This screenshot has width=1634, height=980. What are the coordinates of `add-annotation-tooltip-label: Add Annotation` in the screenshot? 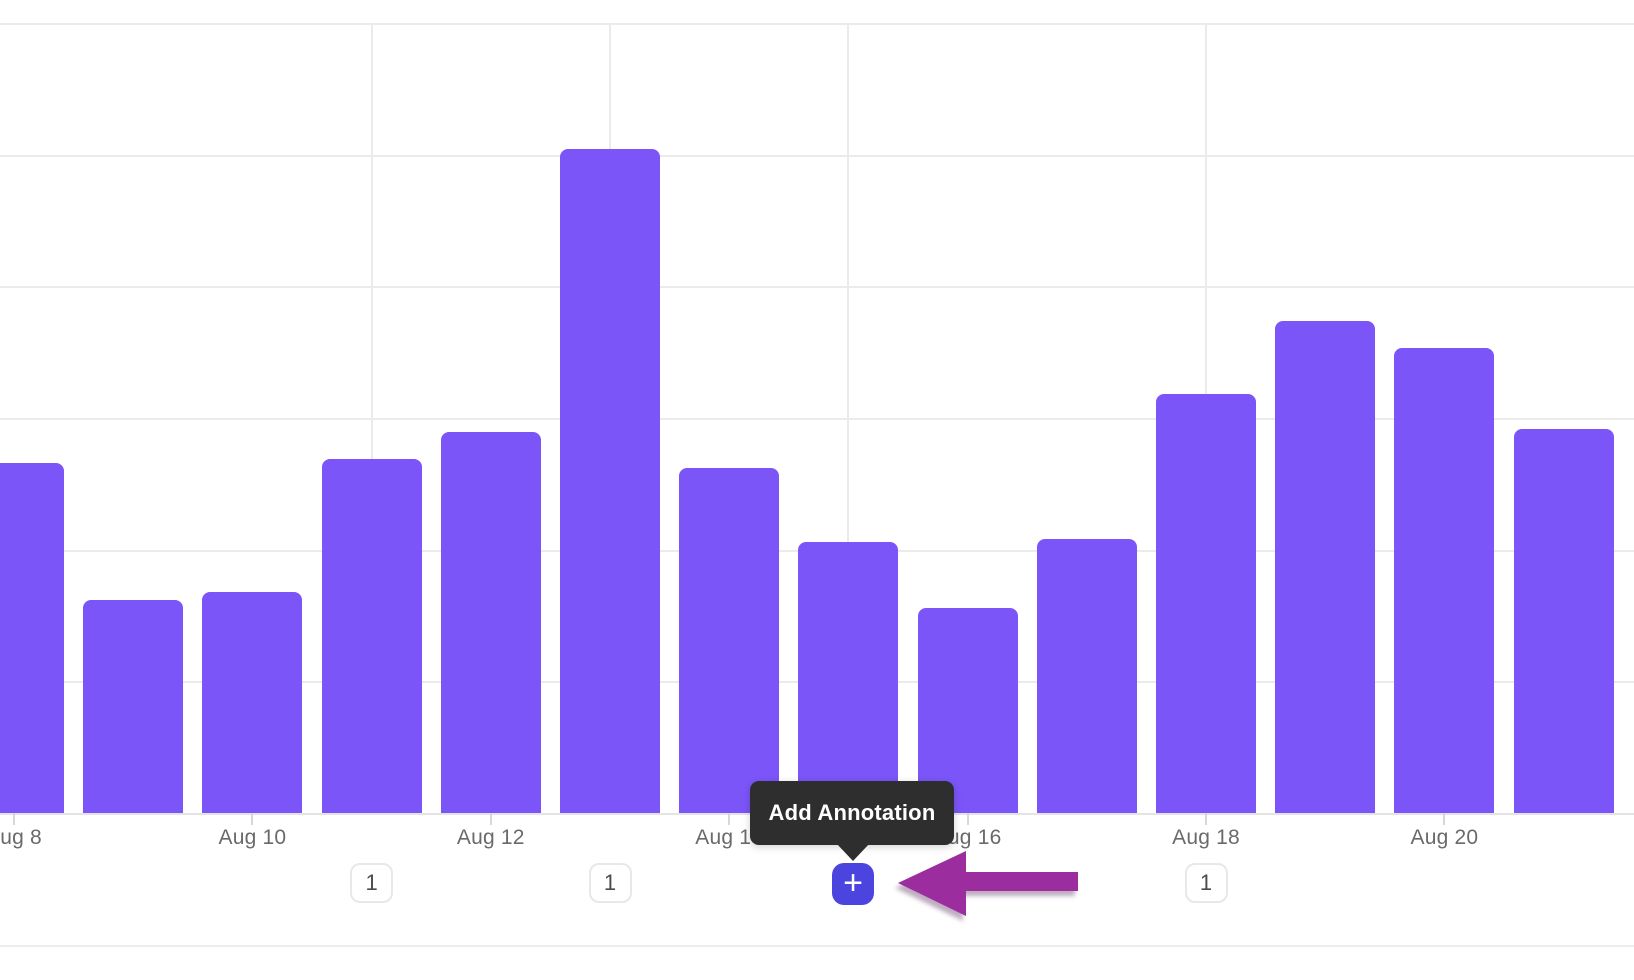 It's located at (852, 812).